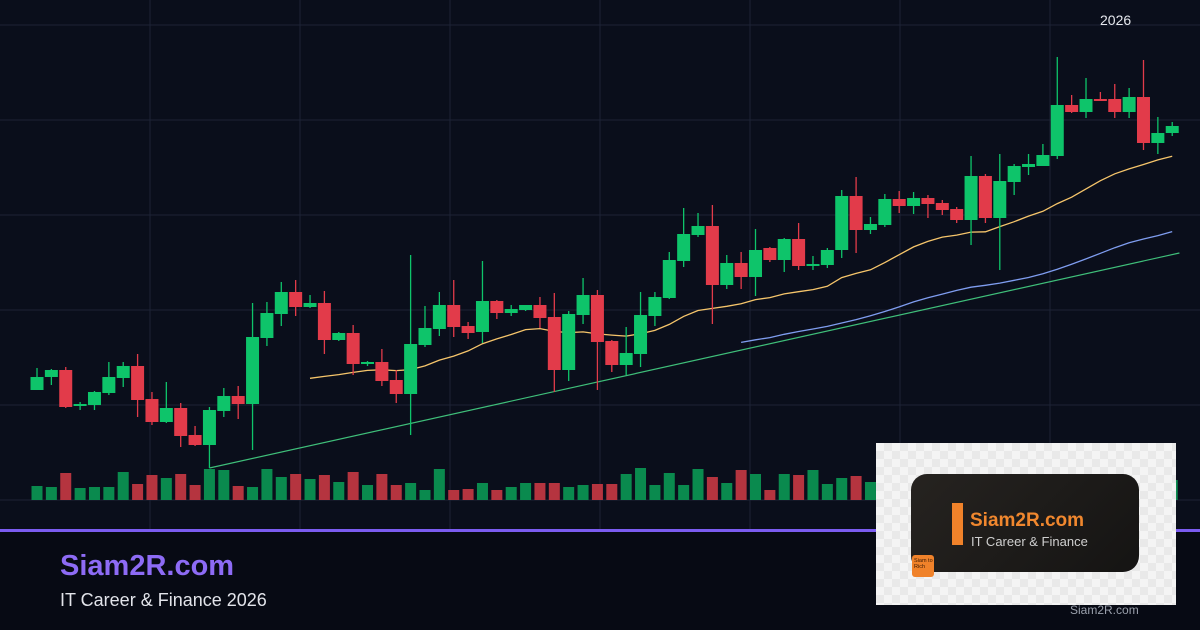 This screenshot has height=630, width=1200. What do you see at coordinates (1025, 523) in the screenshot?
I see `logo: Siam2R.com IT Career & Finance` at bounding box center [1025, 523].